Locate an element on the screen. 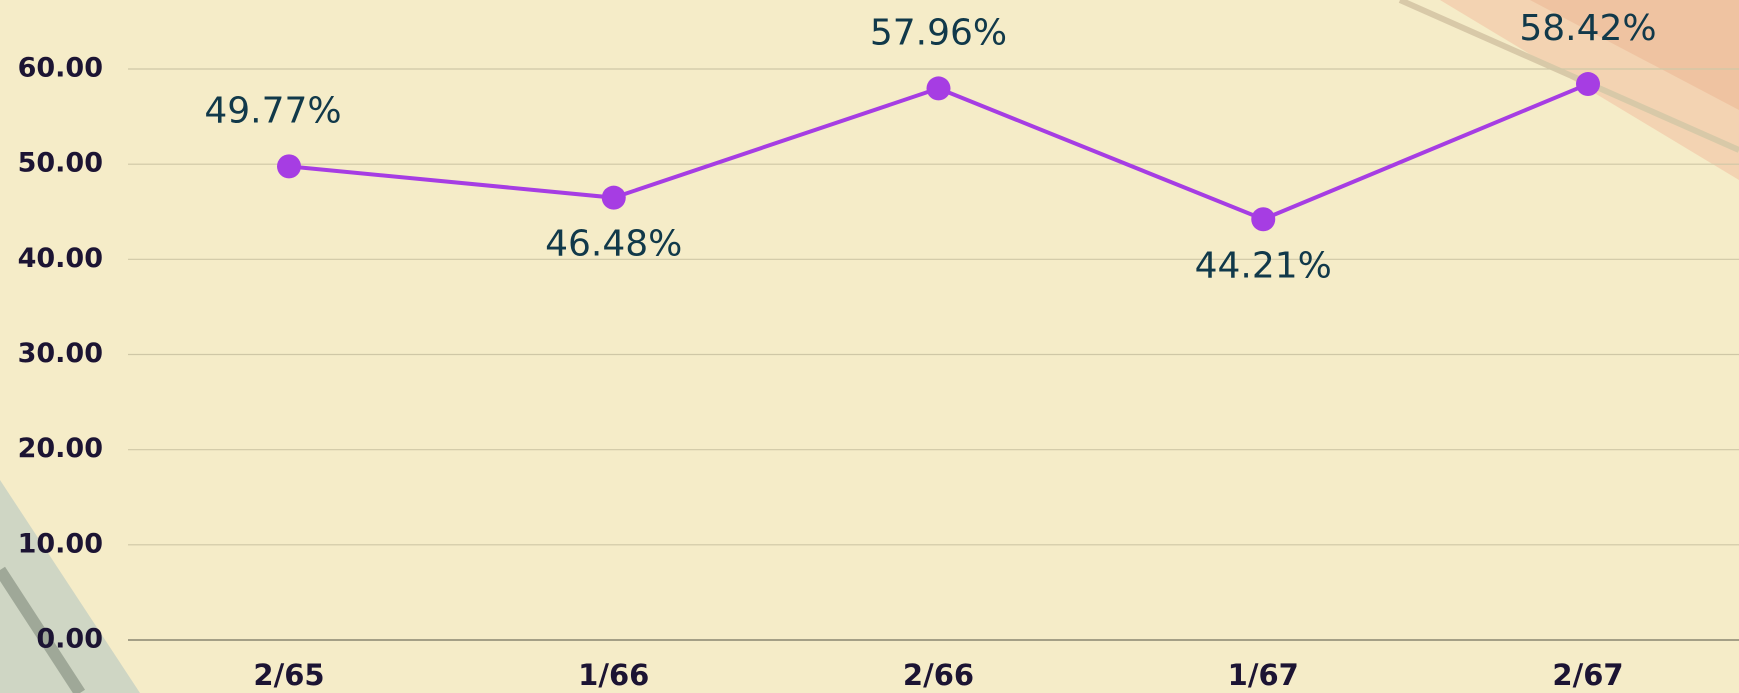 Image resolution: width=1739 pixels, height=693 pixels. y-tick-label: 0.00 is located at coordinates (69, 639).